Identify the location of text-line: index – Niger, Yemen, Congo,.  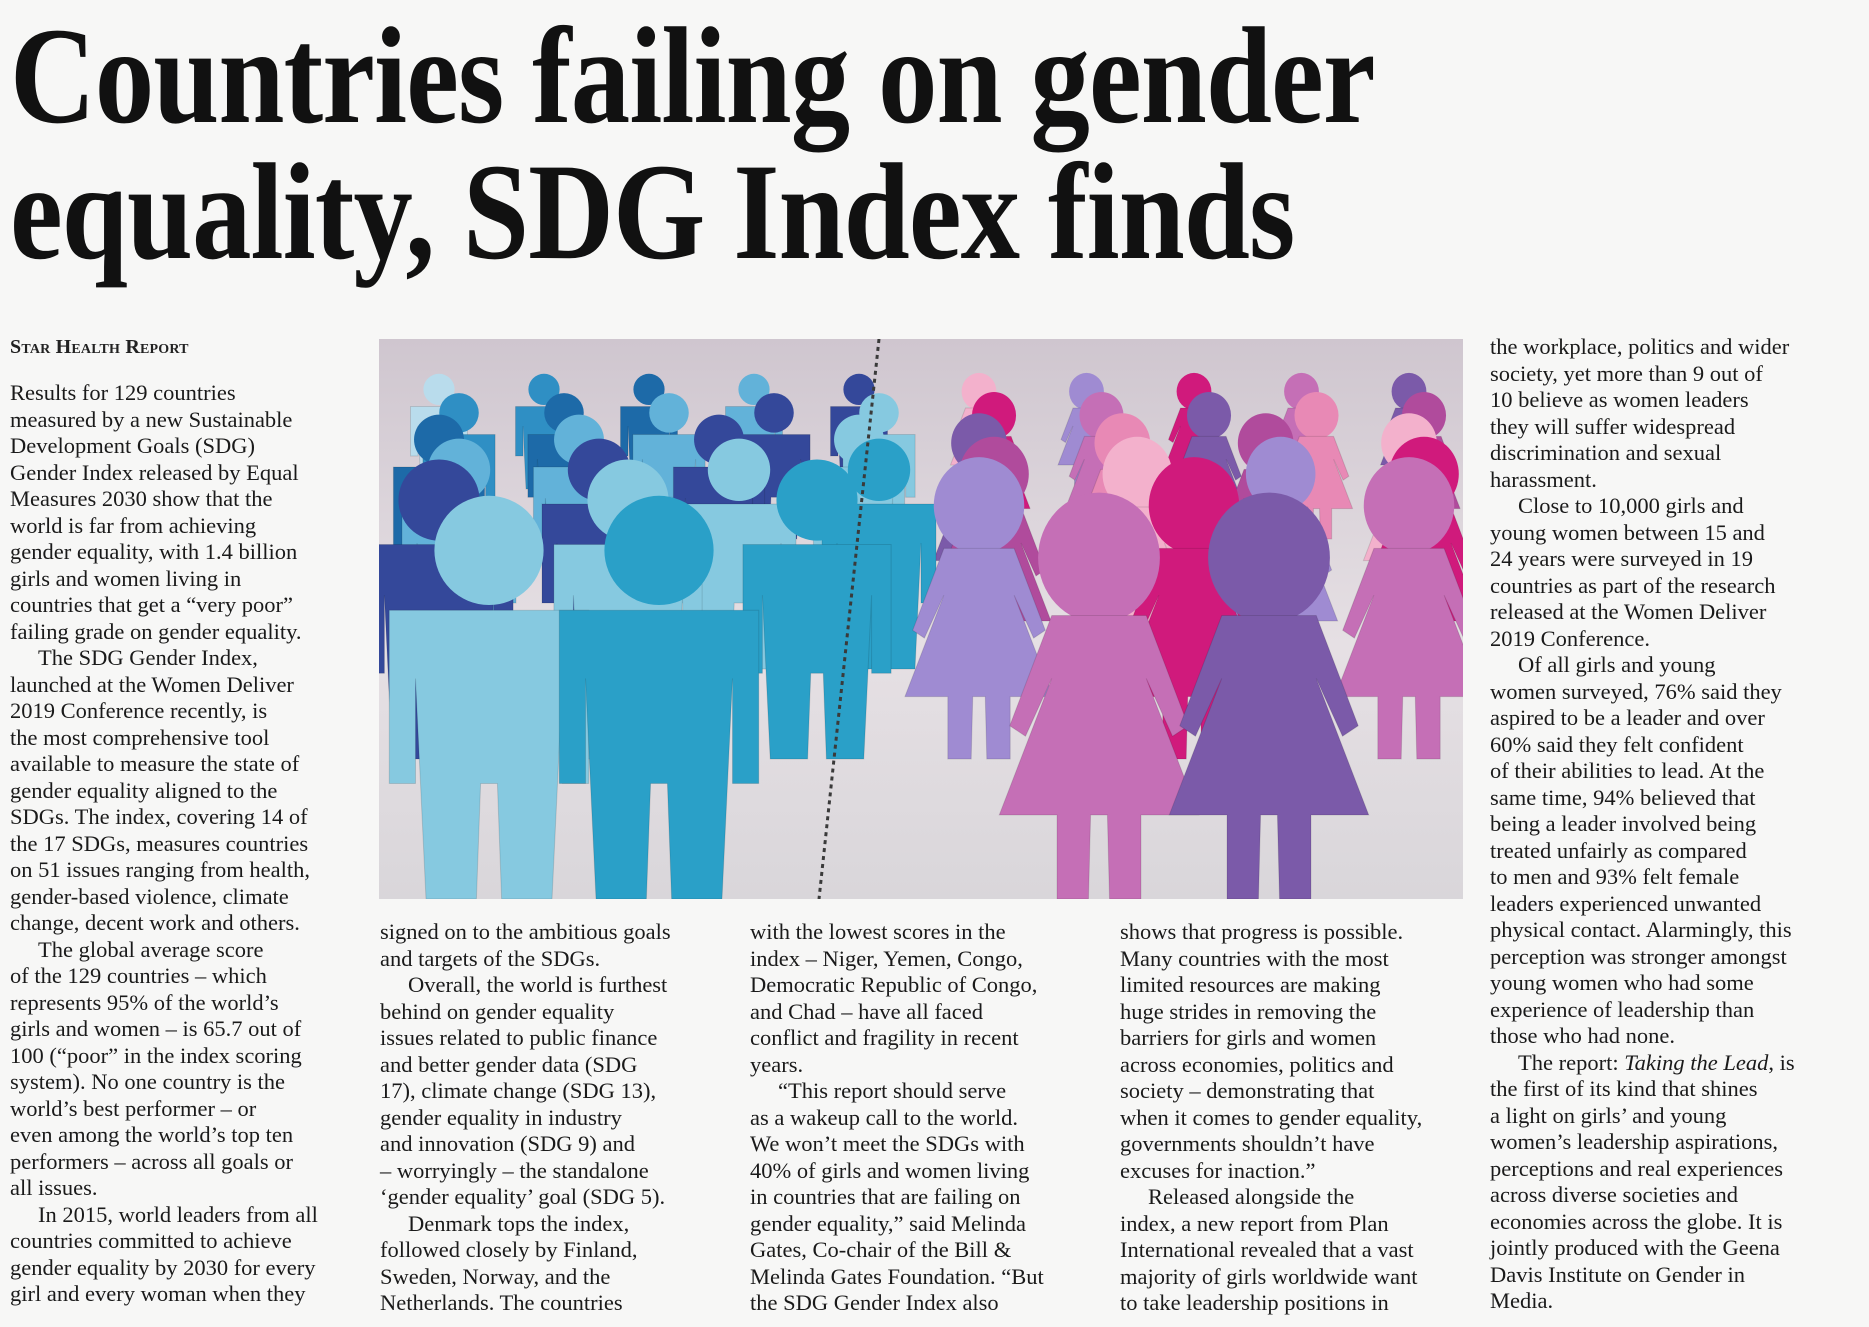
(886, 958).